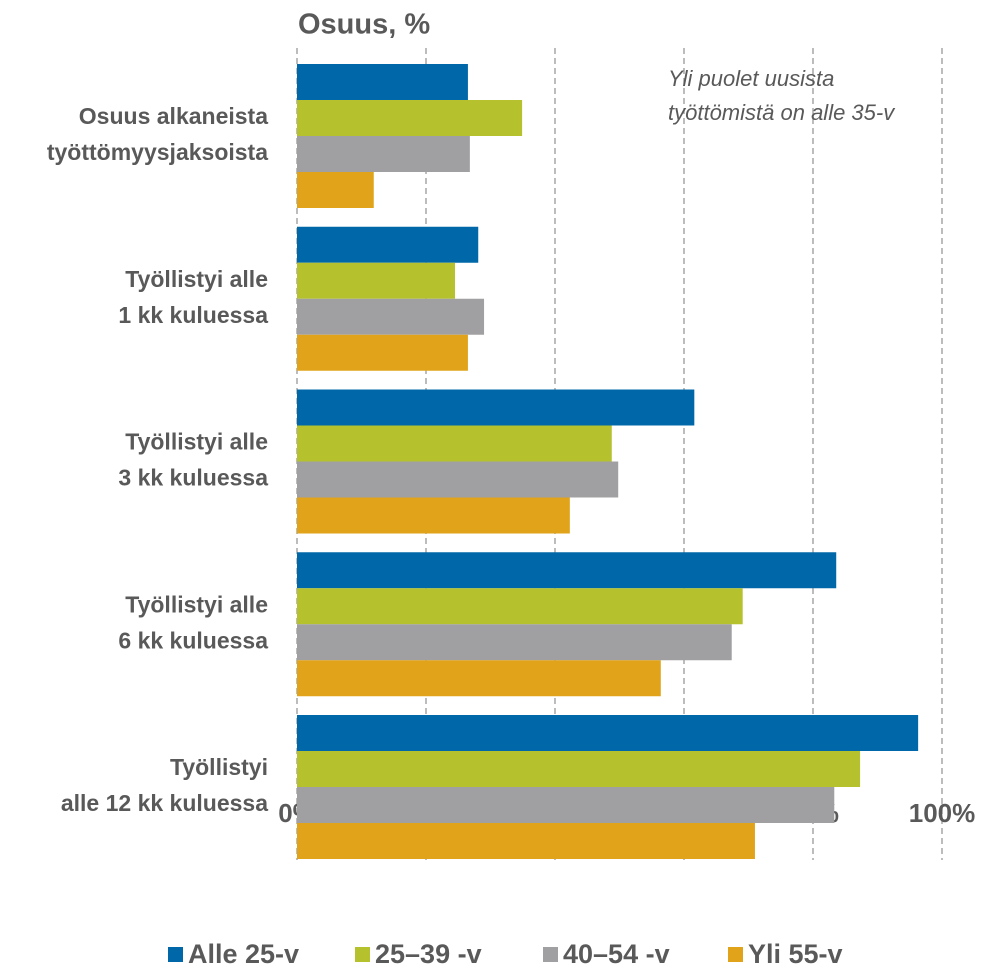 The image size is (986, 979). Describe the element at coordinates (193, 640) in the screenshot. I see `y-tick-label: 6 kk kuluessa` at that location.